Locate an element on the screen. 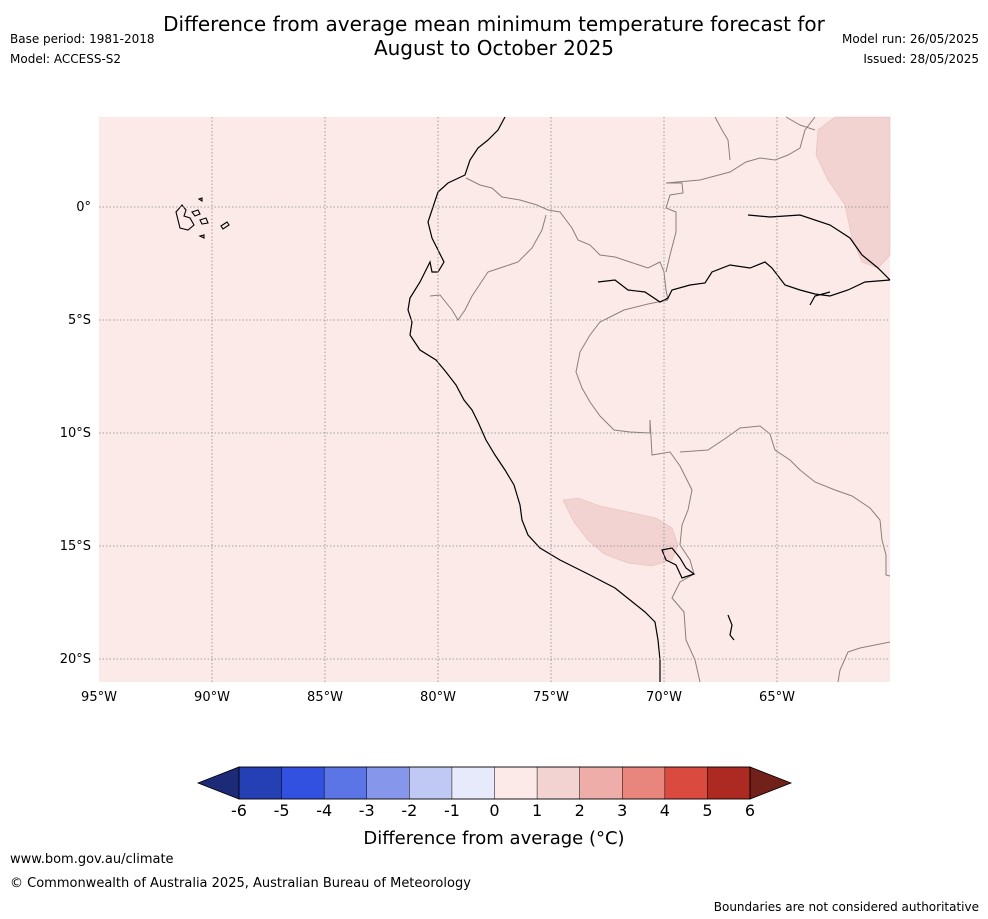 The height and width of the screenshot is (919, 988). lon-label-70w: 70°W is located at coordinates (664, 697).